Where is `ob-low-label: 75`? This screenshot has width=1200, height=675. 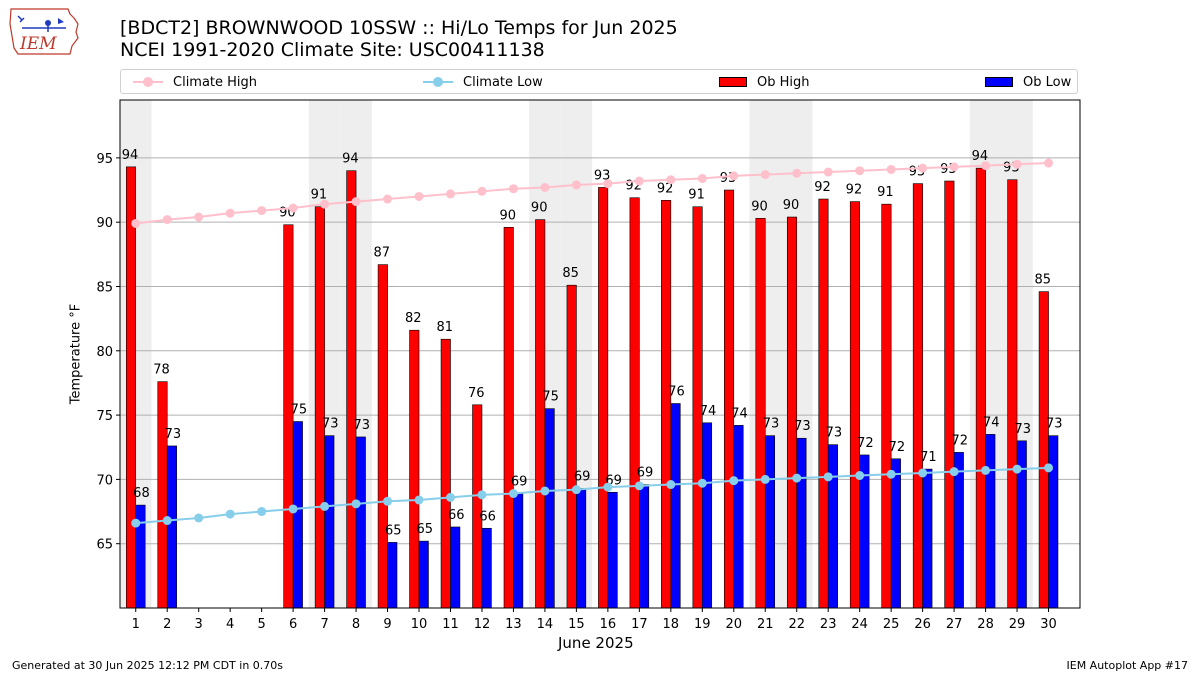
ob-low-label: 75 is located at coordinates (550, 397).